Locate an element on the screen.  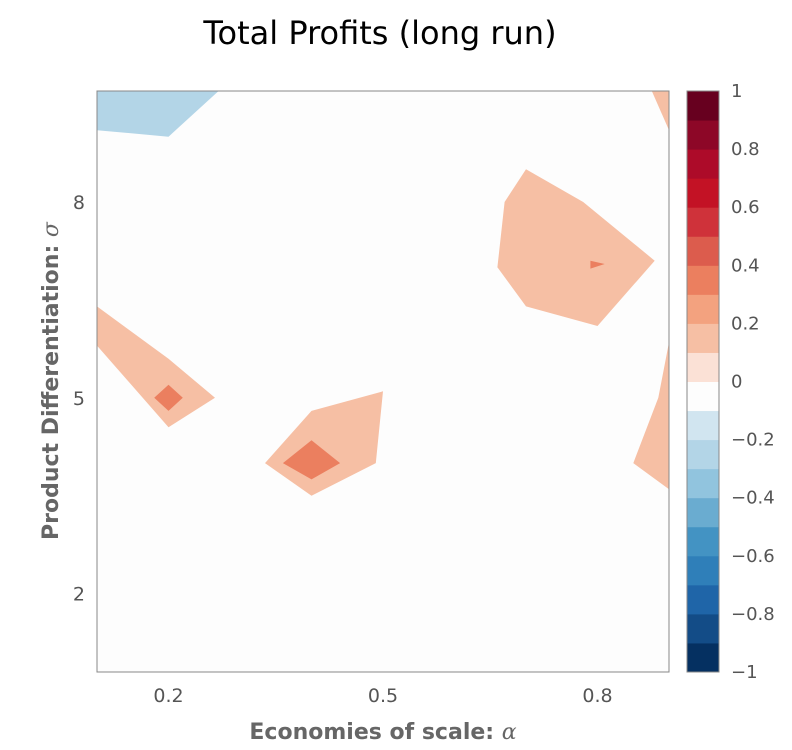
colorbar-frame is located at coordinates (703, 381).